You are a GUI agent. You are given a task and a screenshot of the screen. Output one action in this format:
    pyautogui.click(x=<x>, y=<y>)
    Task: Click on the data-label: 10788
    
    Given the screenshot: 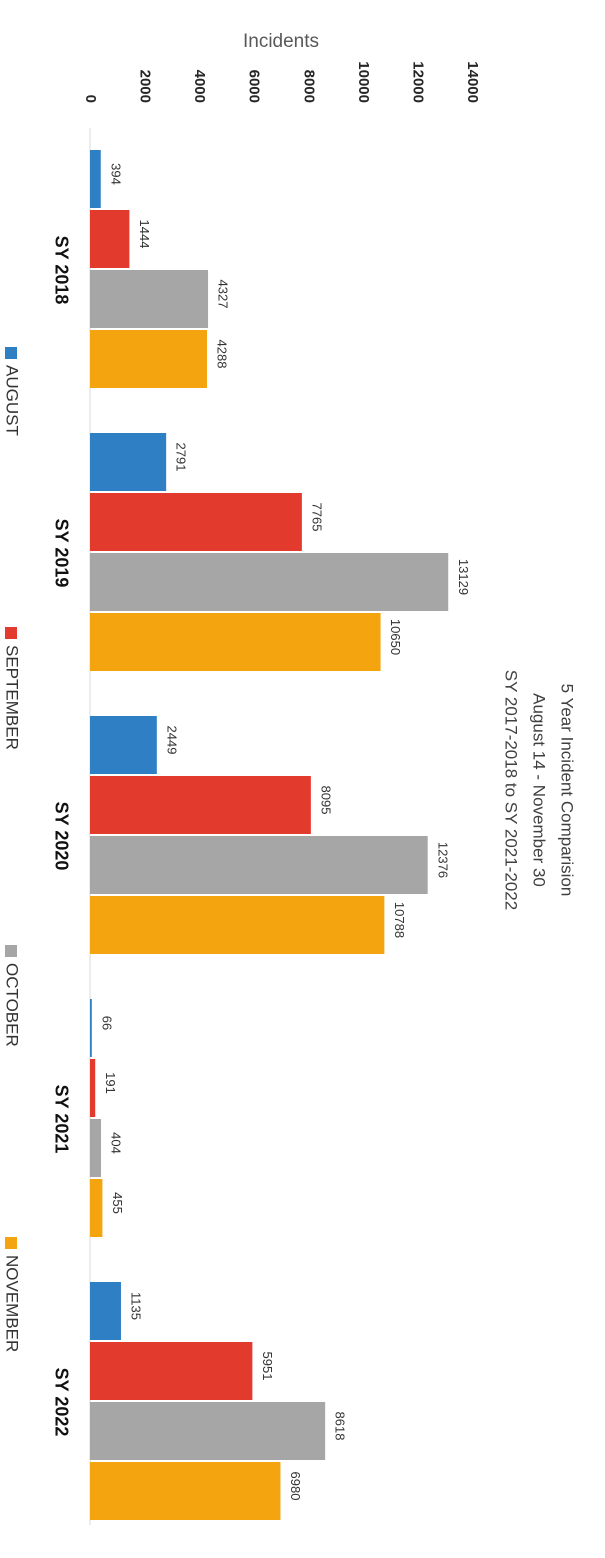 What is the action you would take?
    pyautogui.click(x=399, y=920)
    